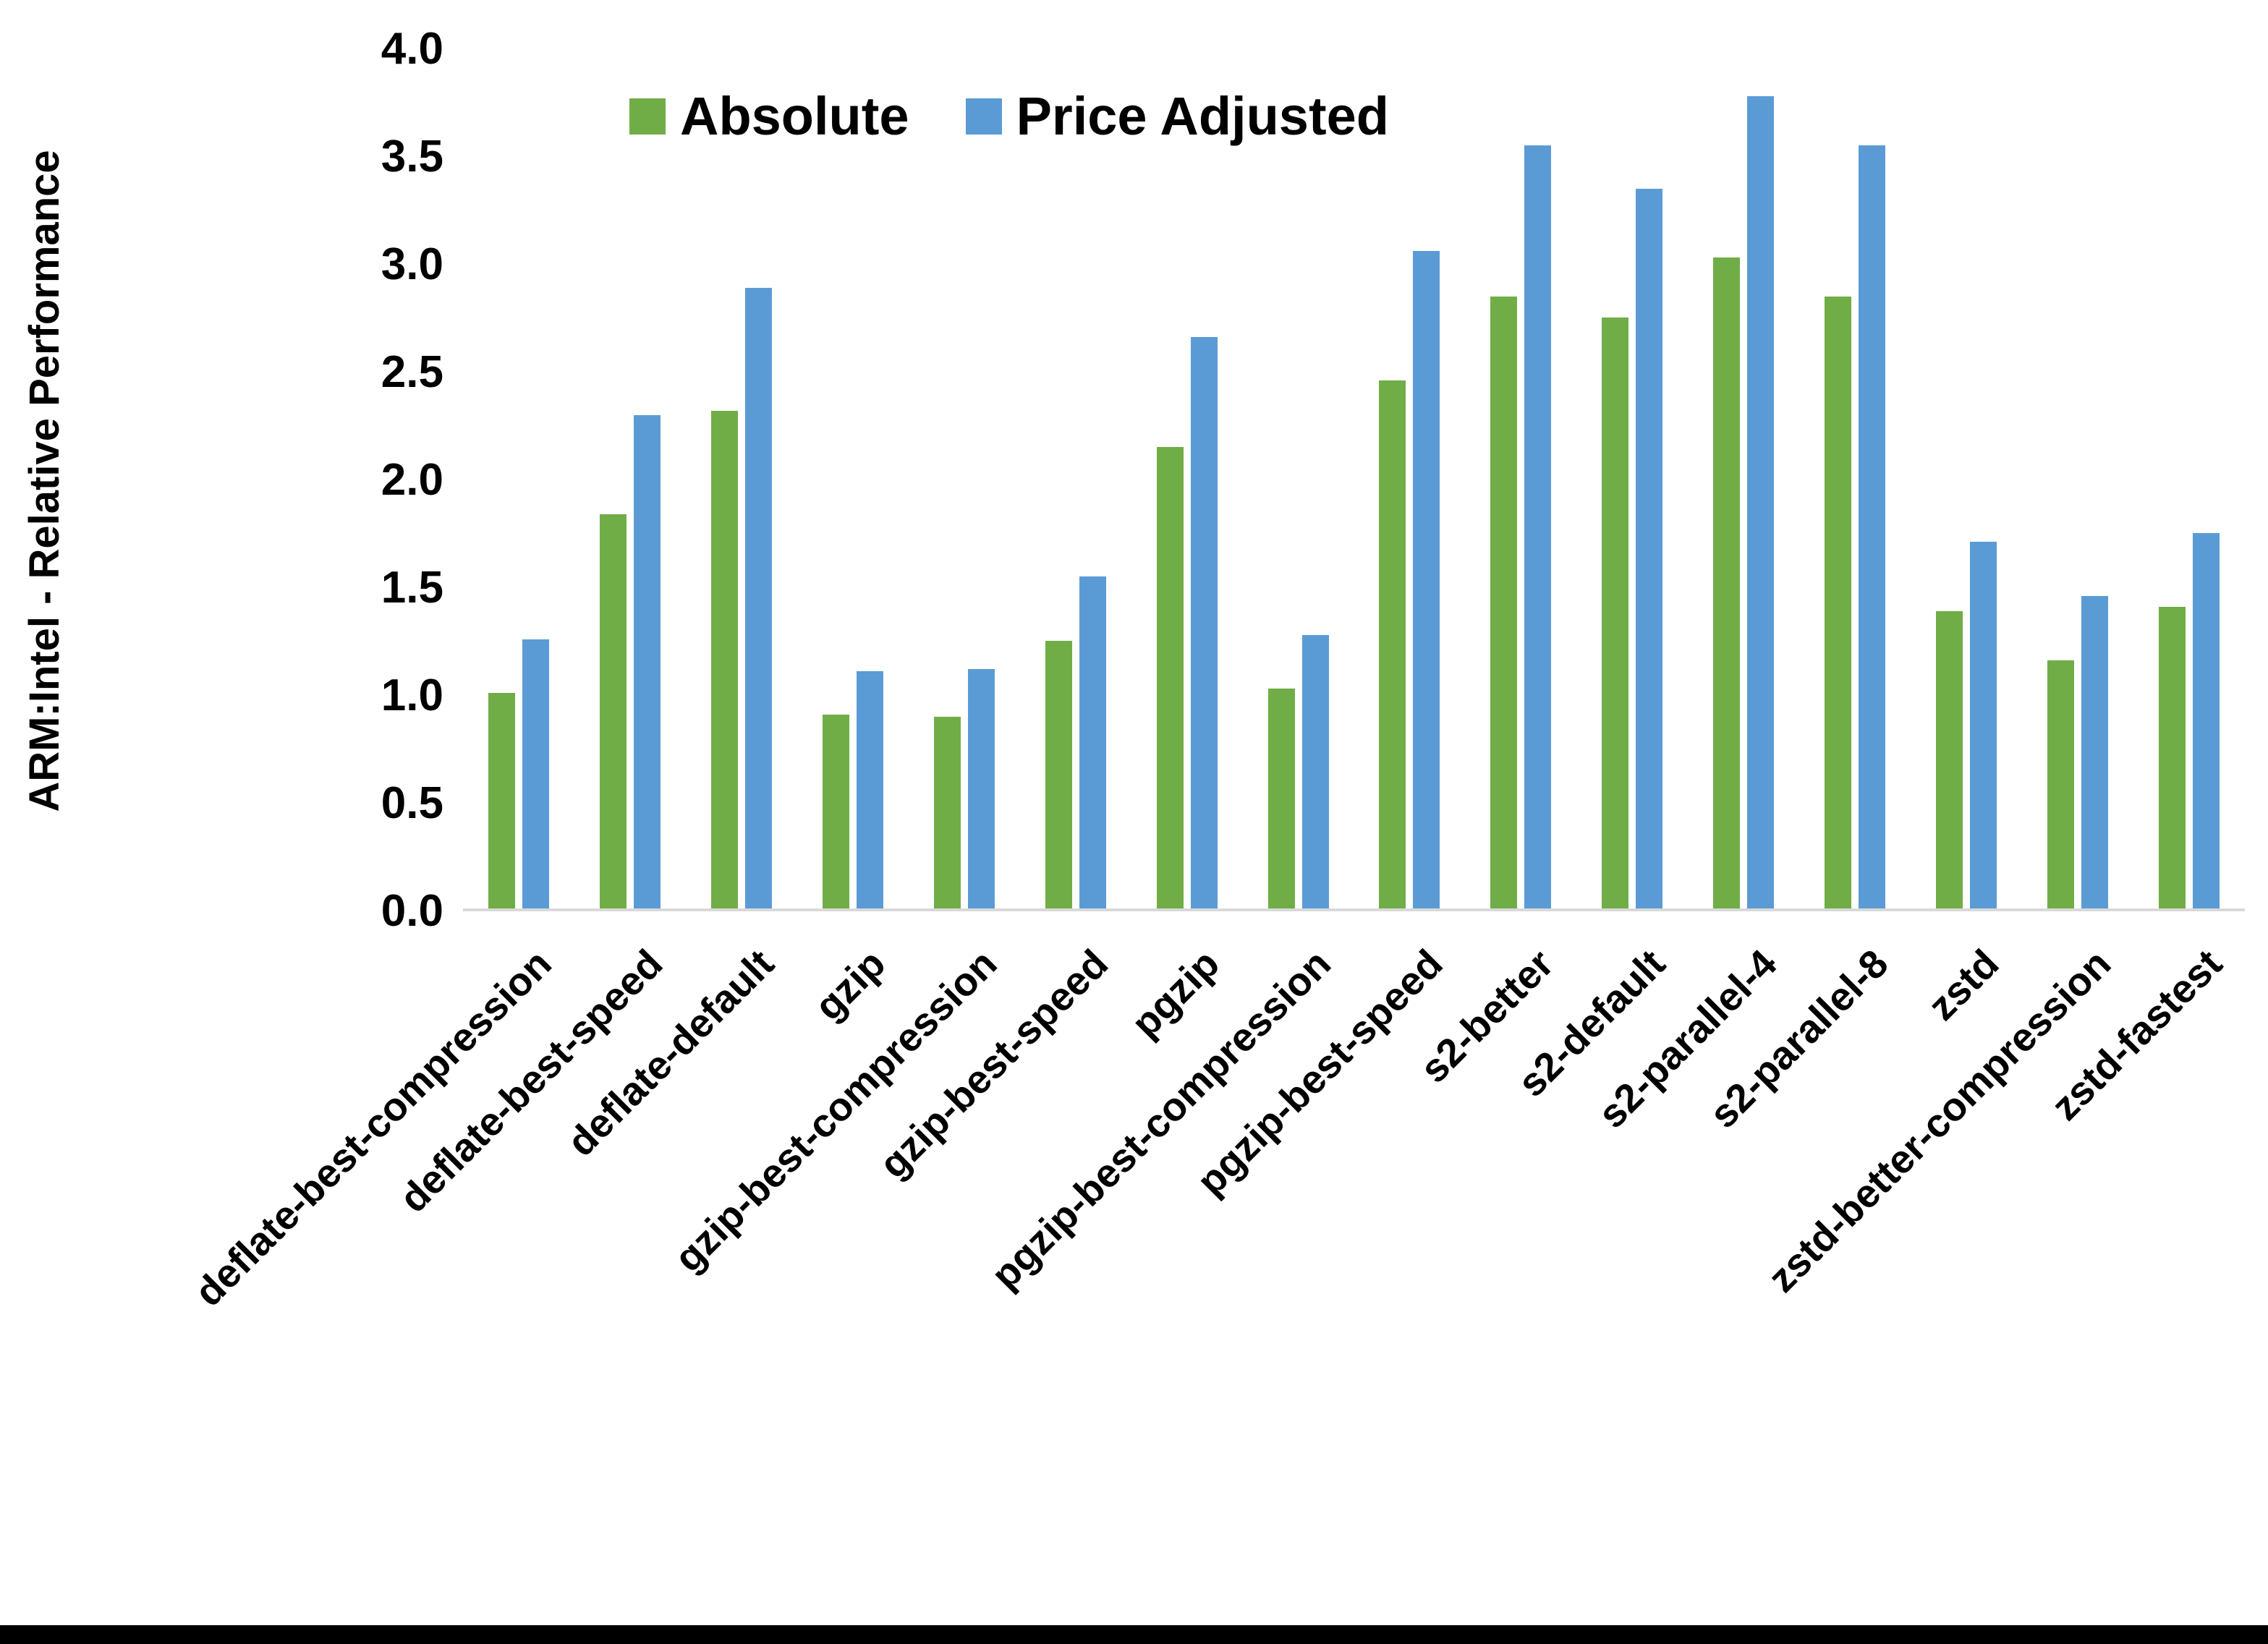 This screenshot has height=1644, width=2268. Describe the element at coordinates (1170, 677) in the screenshot. I see `bar-absolute-pgzip` at that location.